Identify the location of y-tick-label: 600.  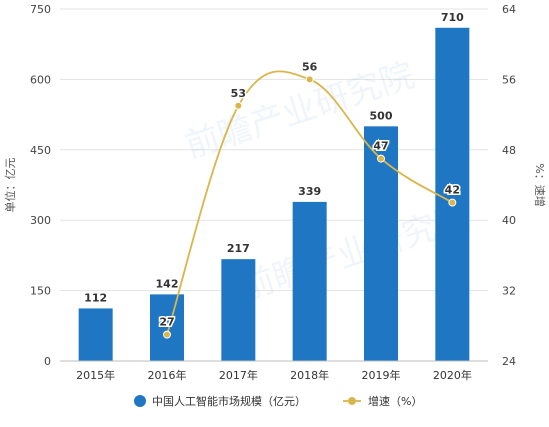
(40, 79).